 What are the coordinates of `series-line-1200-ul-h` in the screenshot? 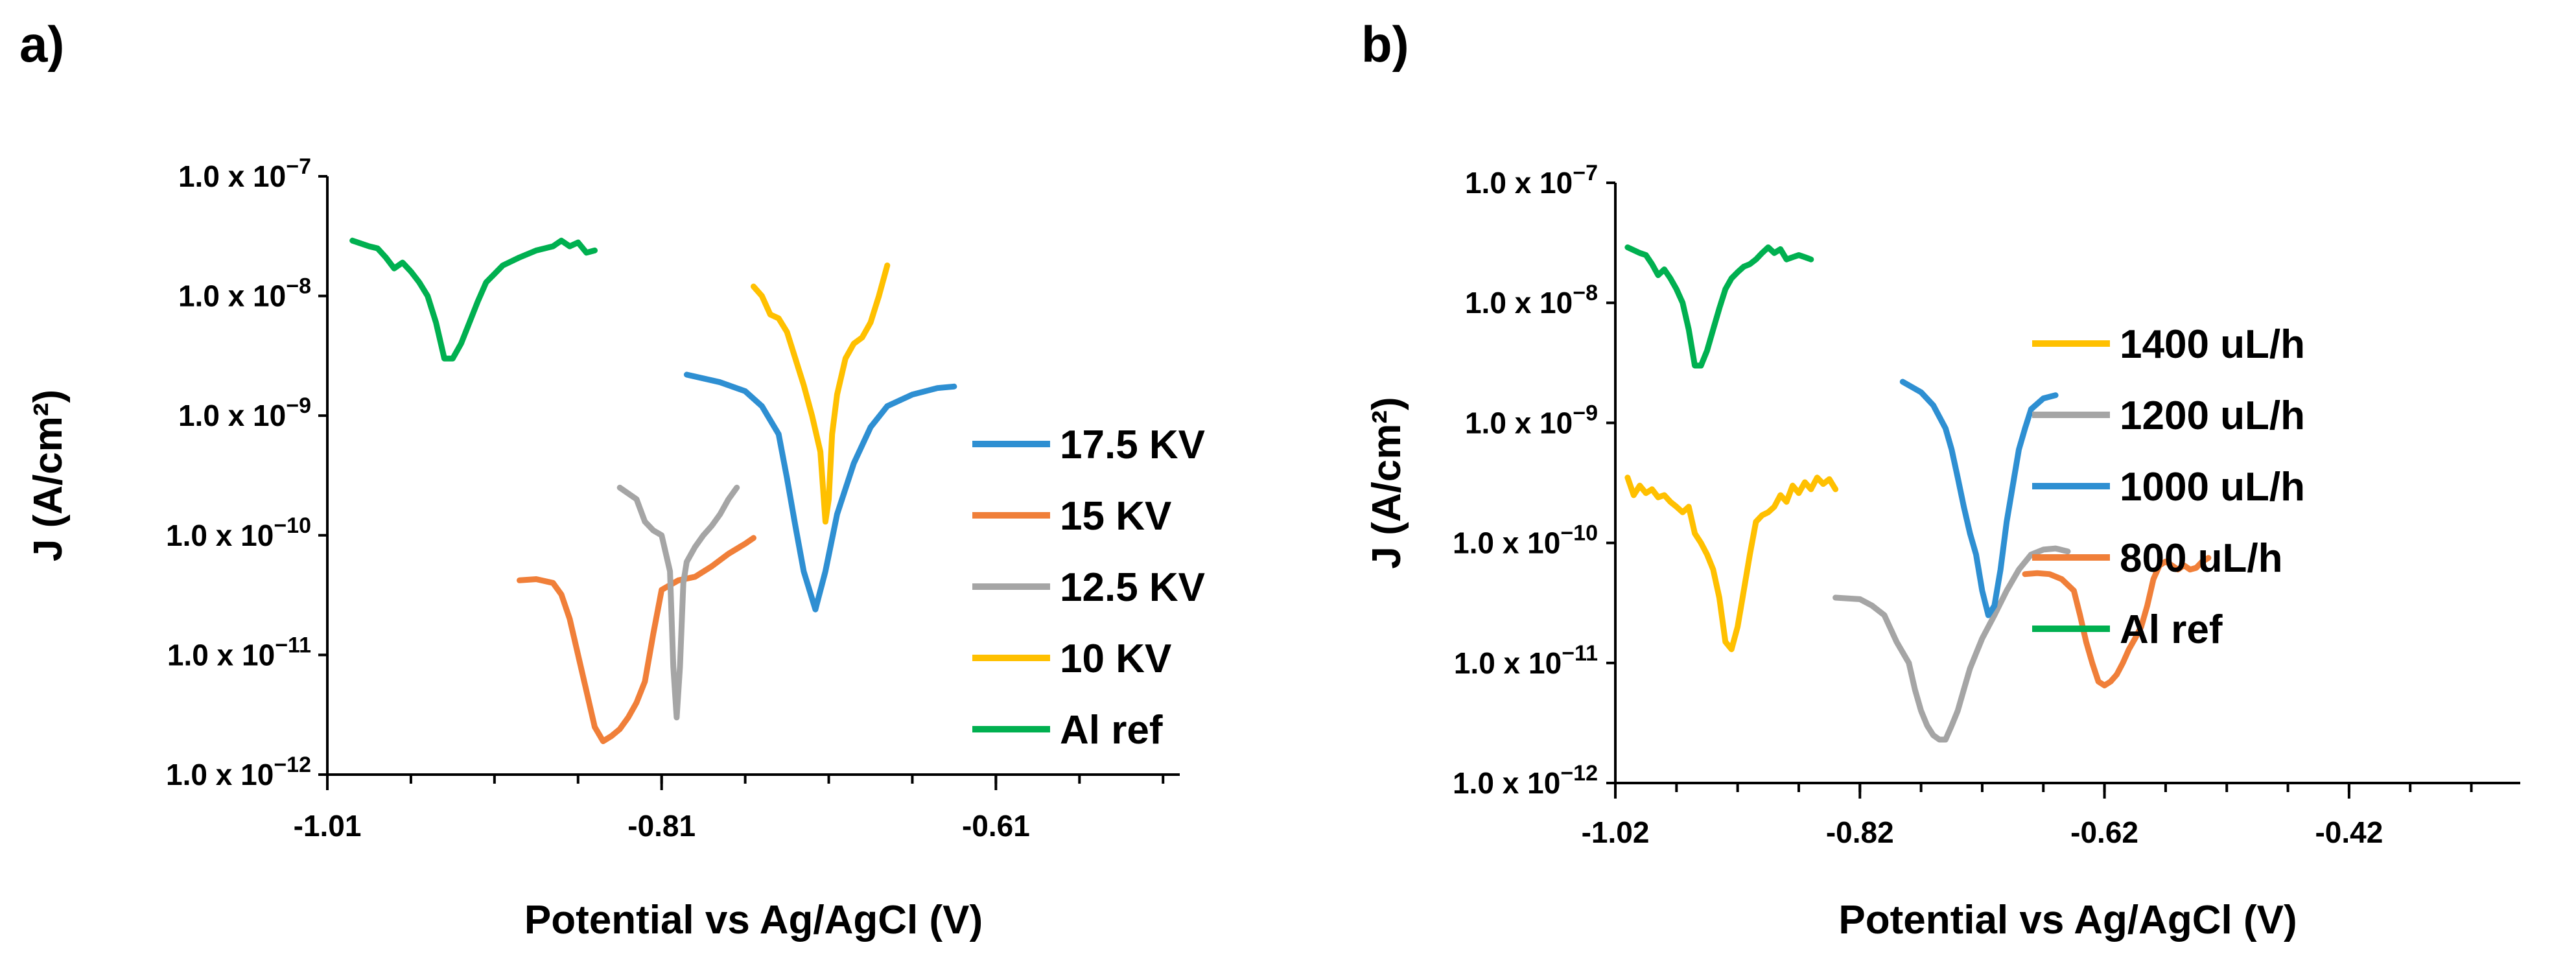 It's located at (1951, 644).